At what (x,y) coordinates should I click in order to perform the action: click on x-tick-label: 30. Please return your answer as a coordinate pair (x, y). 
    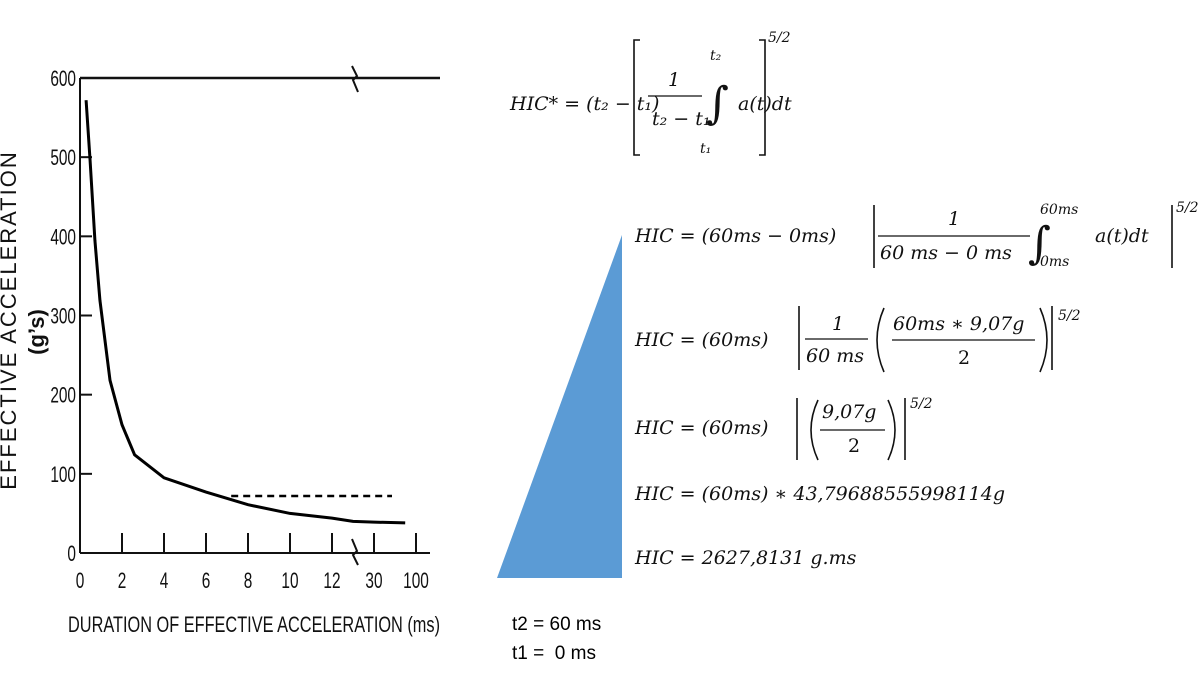
    Looking at the image, I should click on (373, 581).